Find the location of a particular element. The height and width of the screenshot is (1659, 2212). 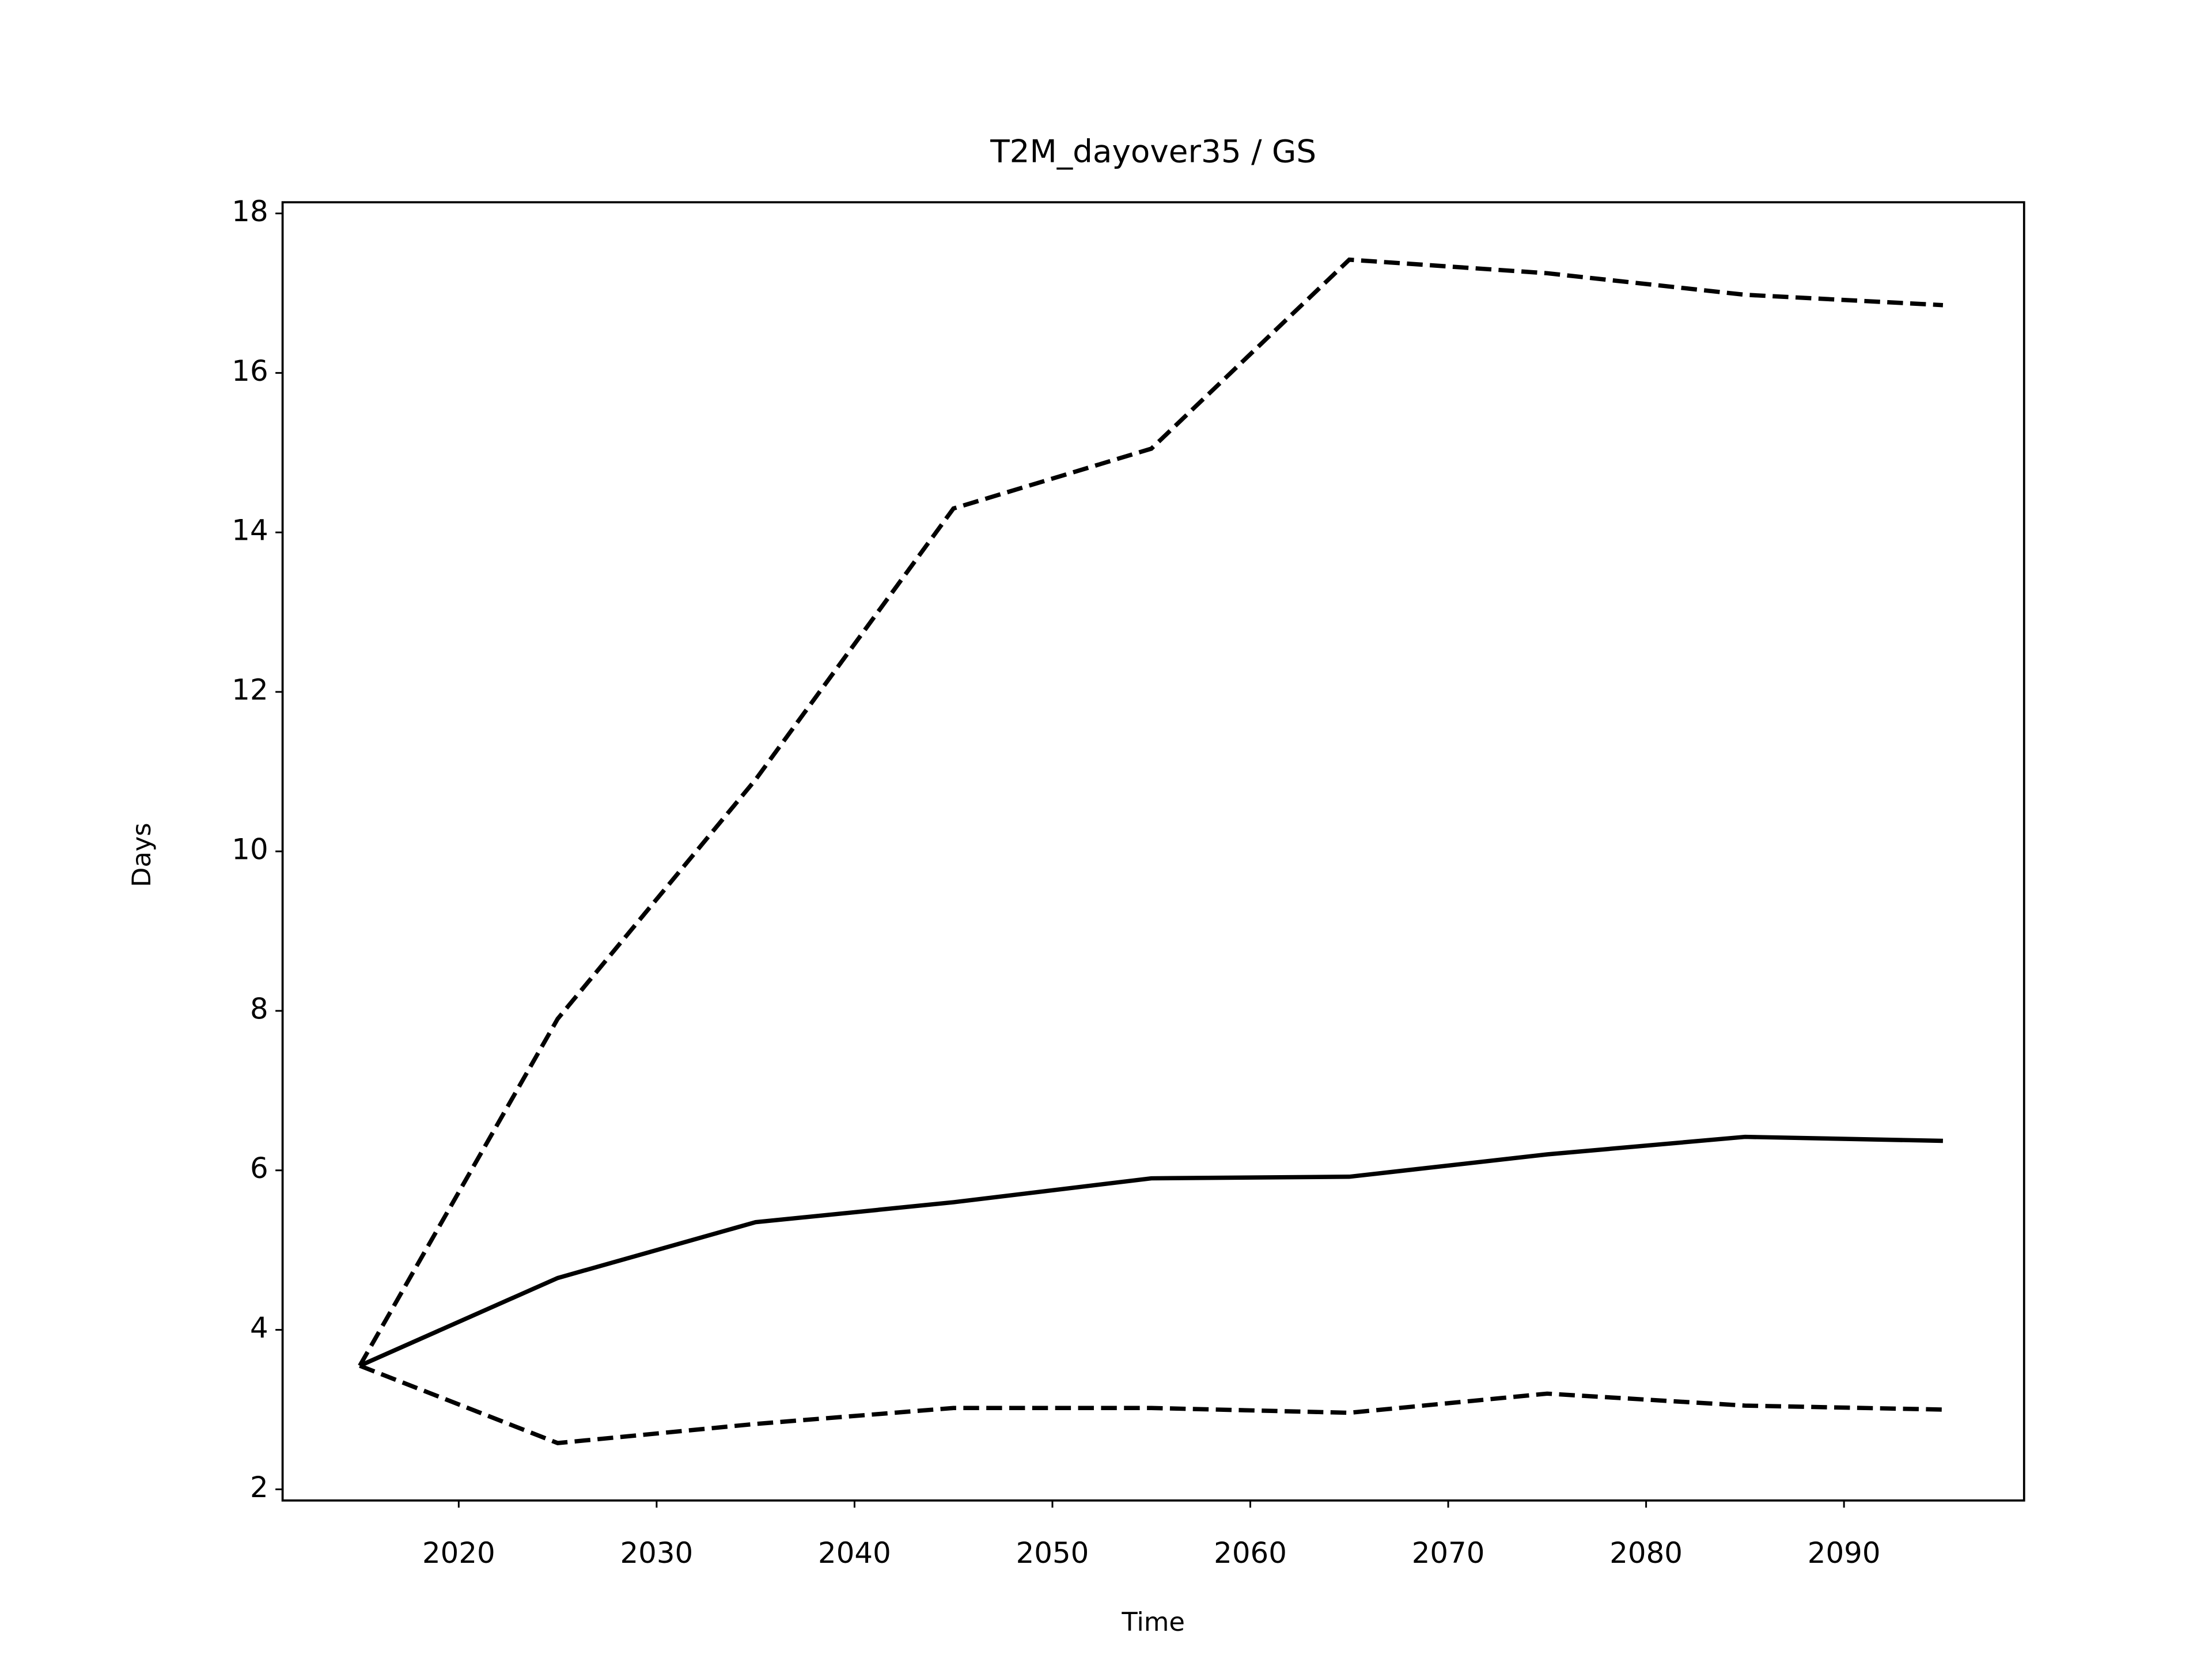

y-tick-label: 14 is located at coordinates (250, 530).